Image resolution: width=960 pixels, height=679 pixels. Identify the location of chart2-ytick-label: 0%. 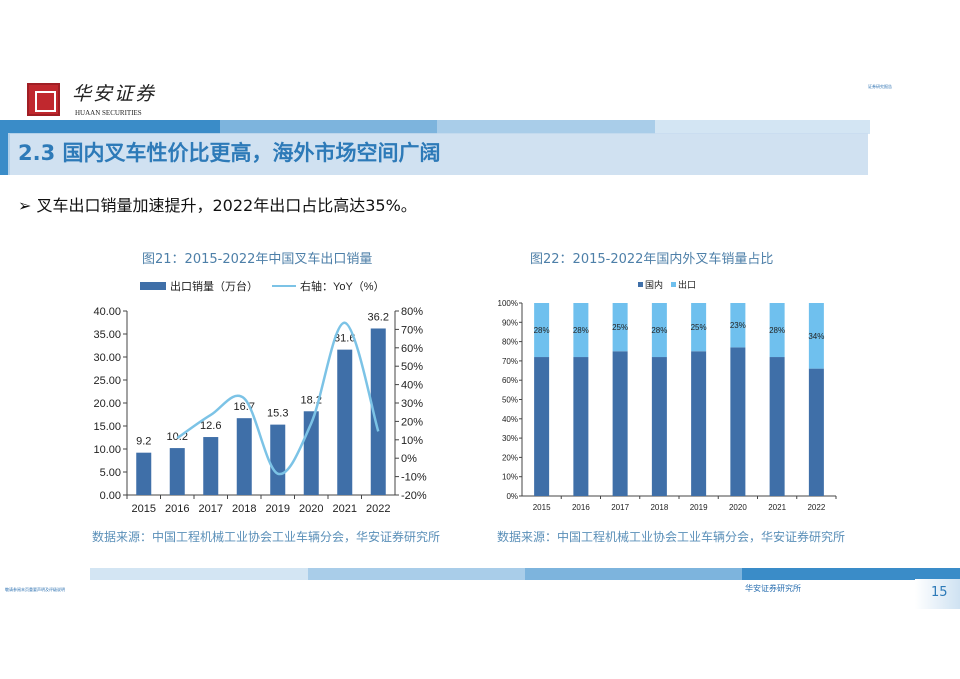
(512, 496).